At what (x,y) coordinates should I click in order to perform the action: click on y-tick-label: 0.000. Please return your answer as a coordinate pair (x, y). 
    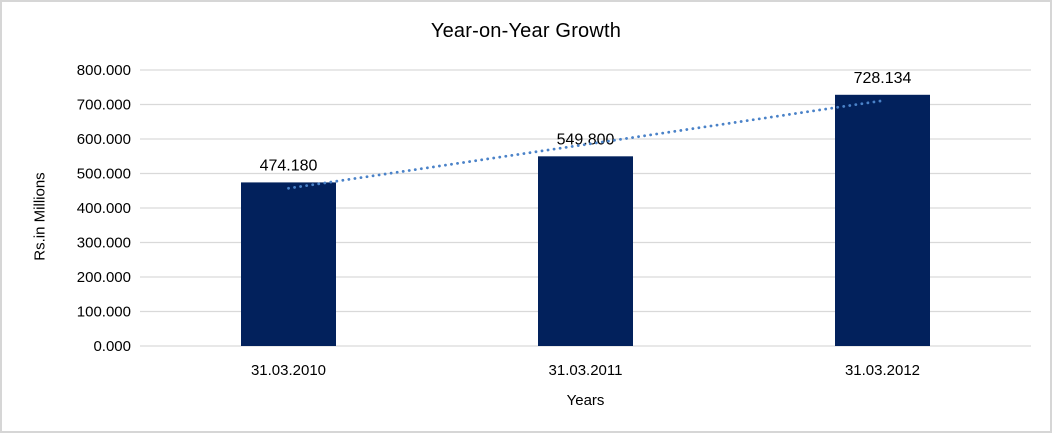
    Looking at the image, I should click on (112, 346).